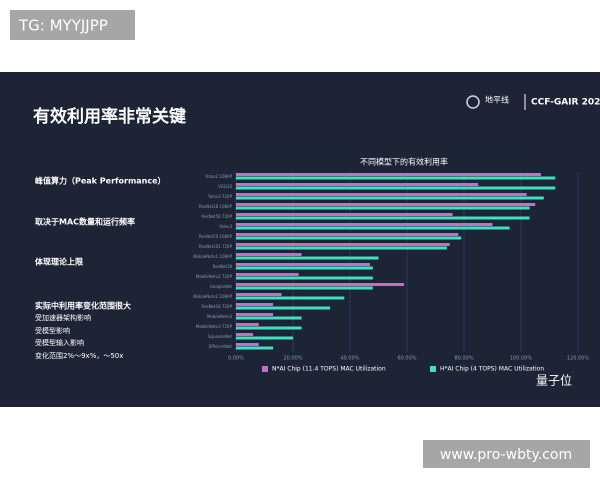  I want to click on x-tick-label: 40.00%, so click(349, 359).